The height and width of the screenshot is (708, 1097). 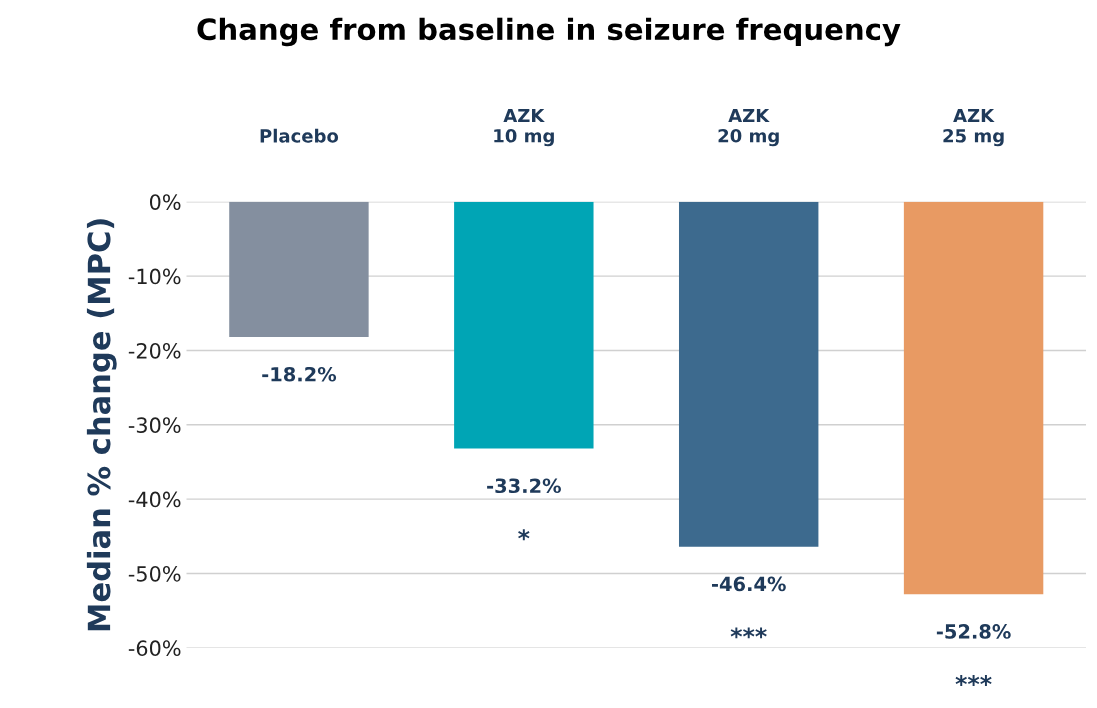 What do you see at coordinates (154, 499) in the screenshot?
I see `y-tick-label: -40%` at bounding box center [154, 499].